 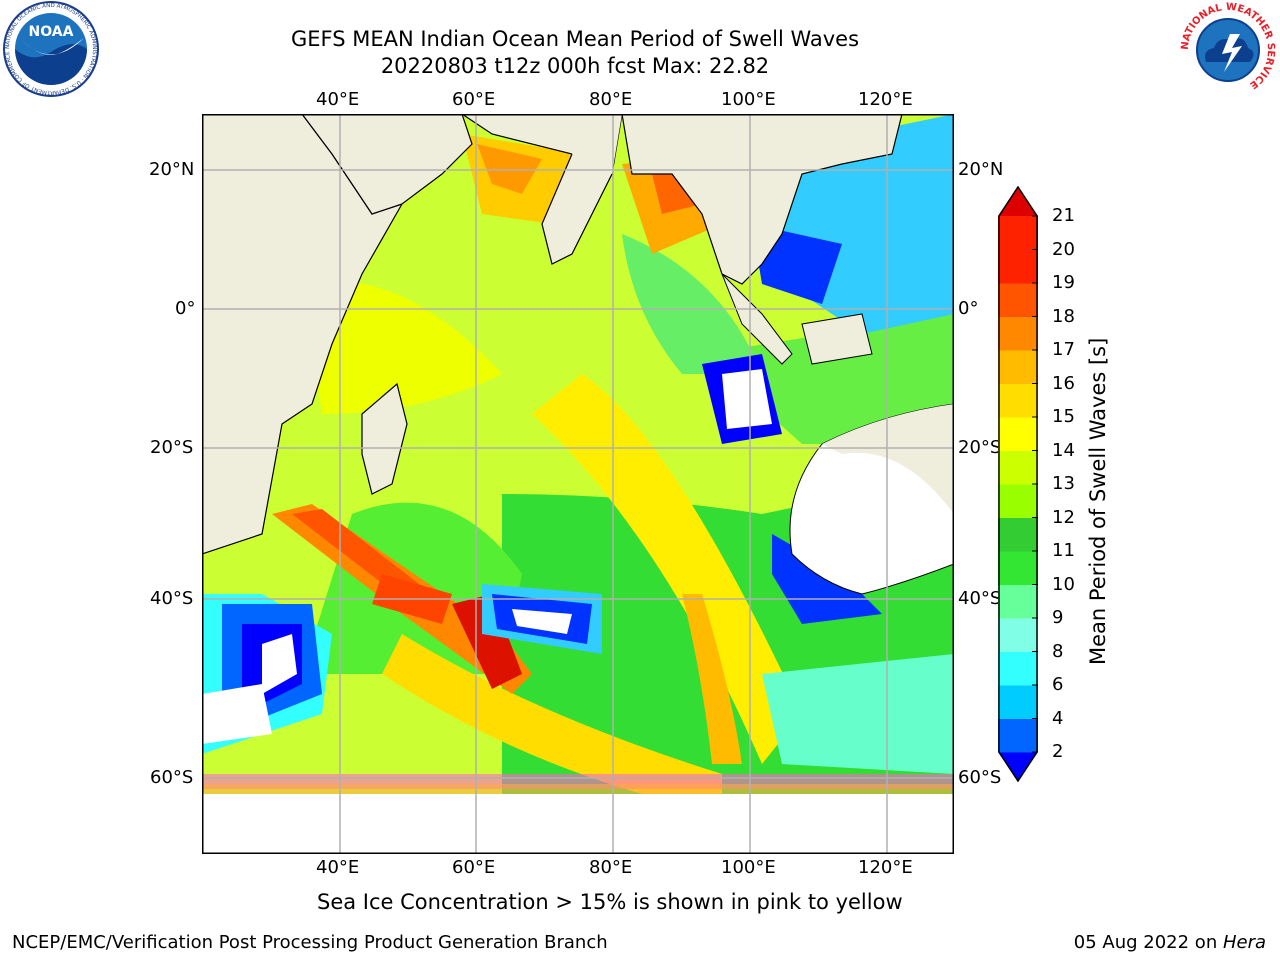 What do you see at coordinates (1063, 517) in the screenshot?
I see `colorbar-tick-label: 12` at bounding box center [1063, 517].